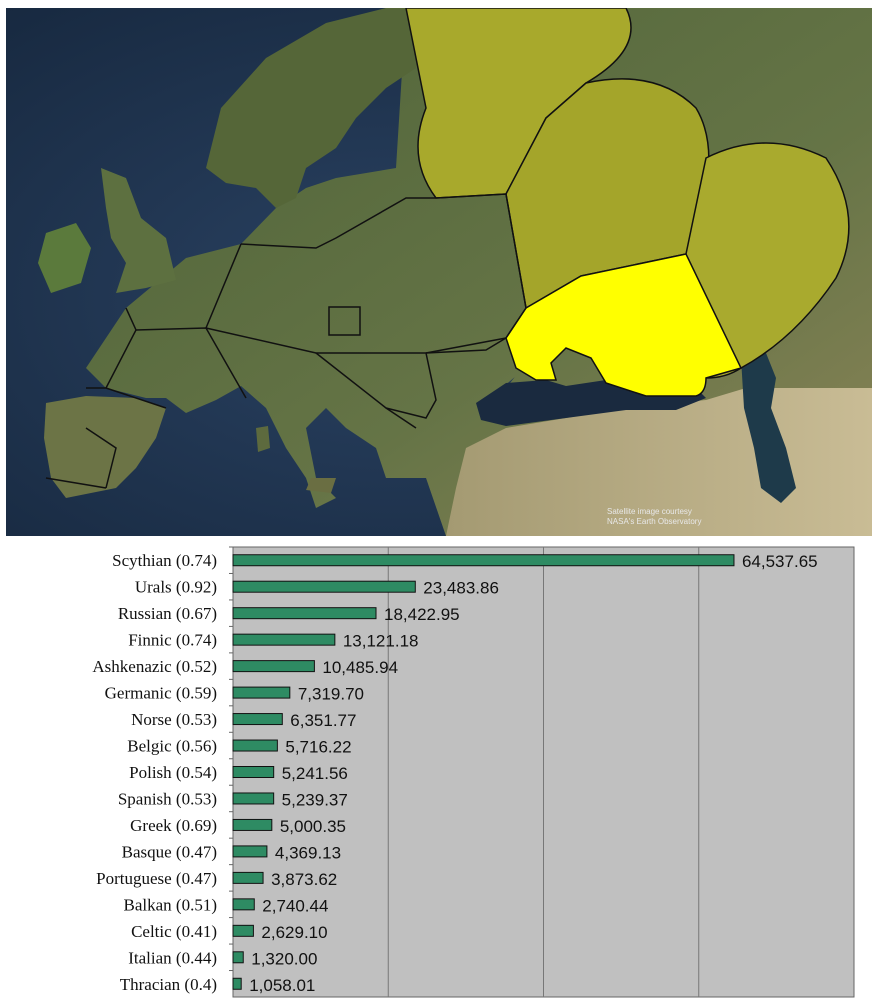 This screenshot has height=1005, width=880. What do you see at coordinates (315, 799) in the screenshot?
I see `value-label: 5,239.37` at bounding box center [315, 799].